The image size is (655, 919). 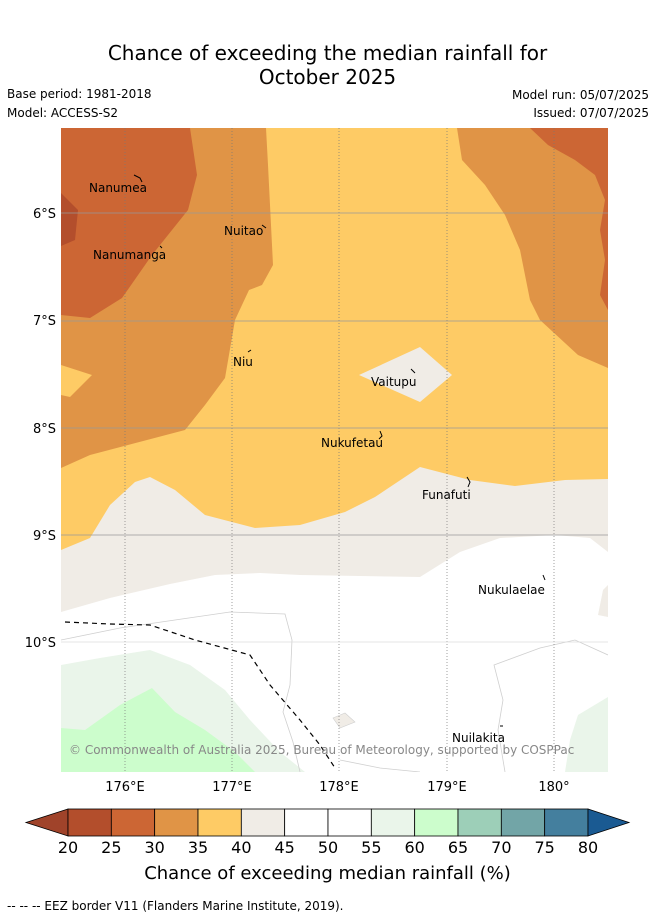 What do you see at coordinates (569, 219) in the screenshot?
I see `contour-25-30-east` at bounding box center [569, 219].